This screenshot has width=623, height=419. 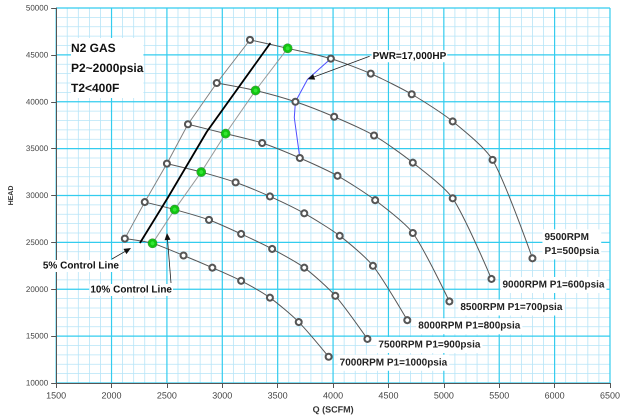 I want to click on x-tick-label: 6000, so click(x=554, y=395).